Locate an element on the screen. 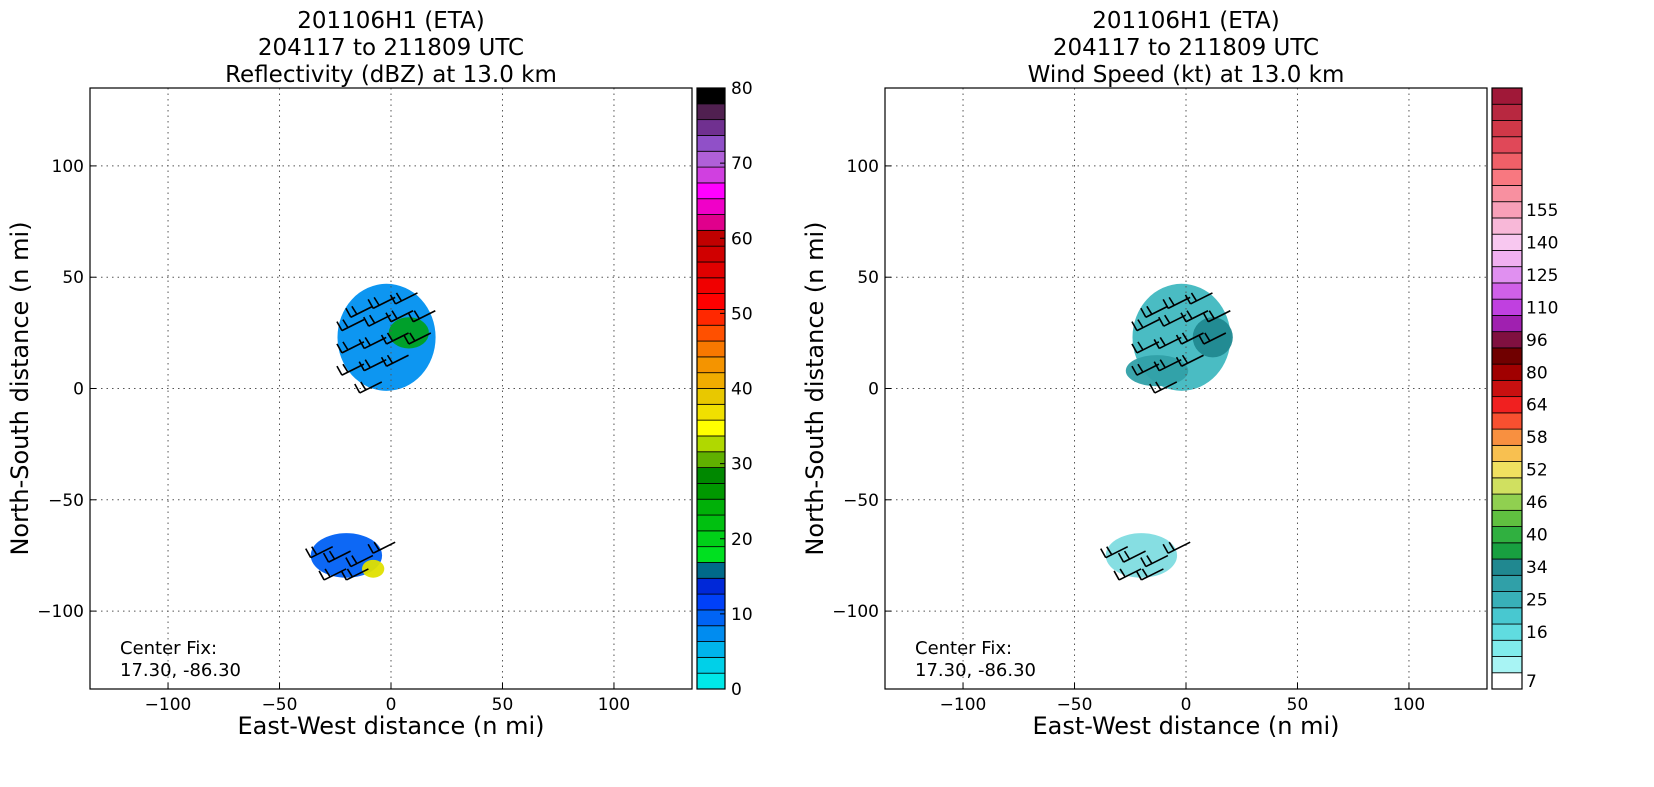 The width and height of the screenshot is (1654, 787). colorbar-frame is located at coordinates (1507, 388).